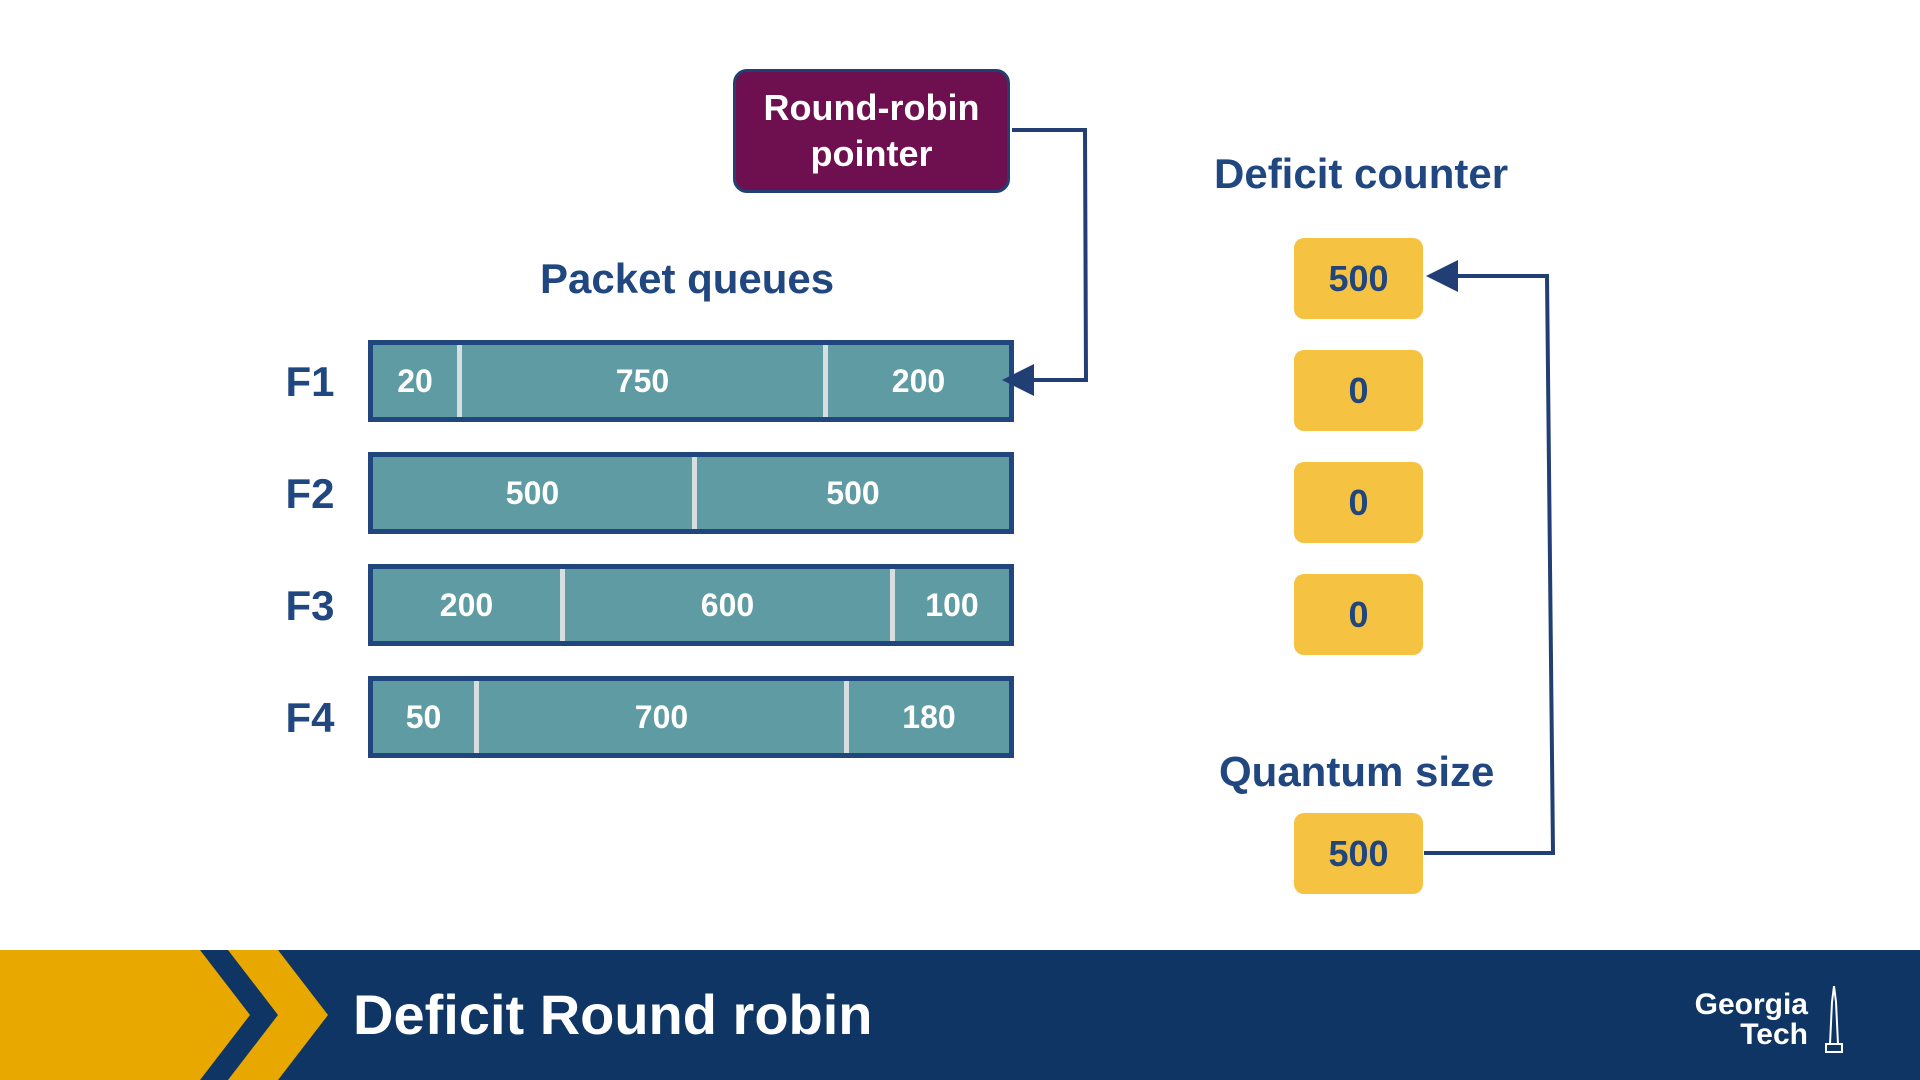 The image size is (1920, 1080). What do you see at coordinates (1045, 262) in the screenshot?
I see `pointer-arrow` at bounding box center [1045, 262].